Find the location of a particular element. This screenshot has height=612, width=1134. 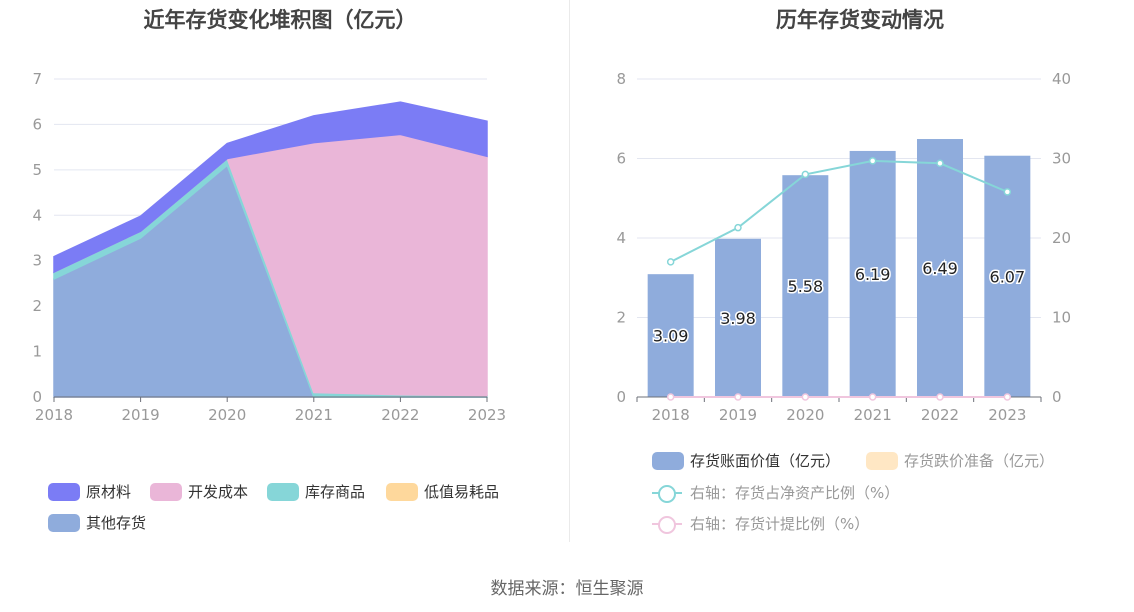

bar-value-label: 6.19 is located at coordinates (873, 274).